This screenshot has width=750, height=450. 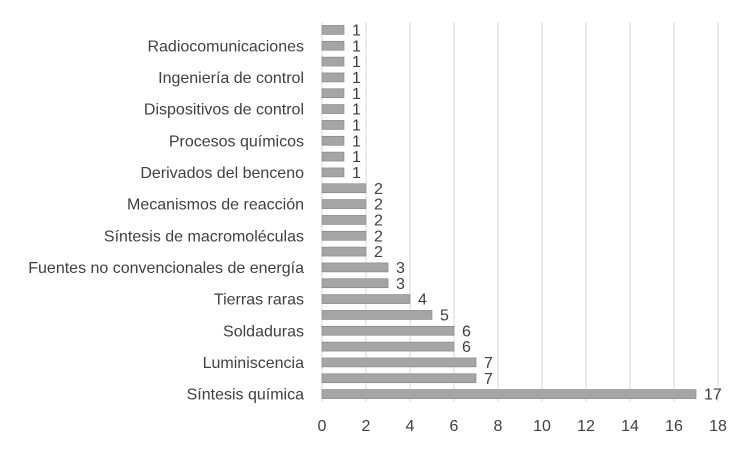 What do you see at coordinates (222, 173) in the screenshot?
I see `category-label: Derivados del benceno` at bounding box center [222, 173].